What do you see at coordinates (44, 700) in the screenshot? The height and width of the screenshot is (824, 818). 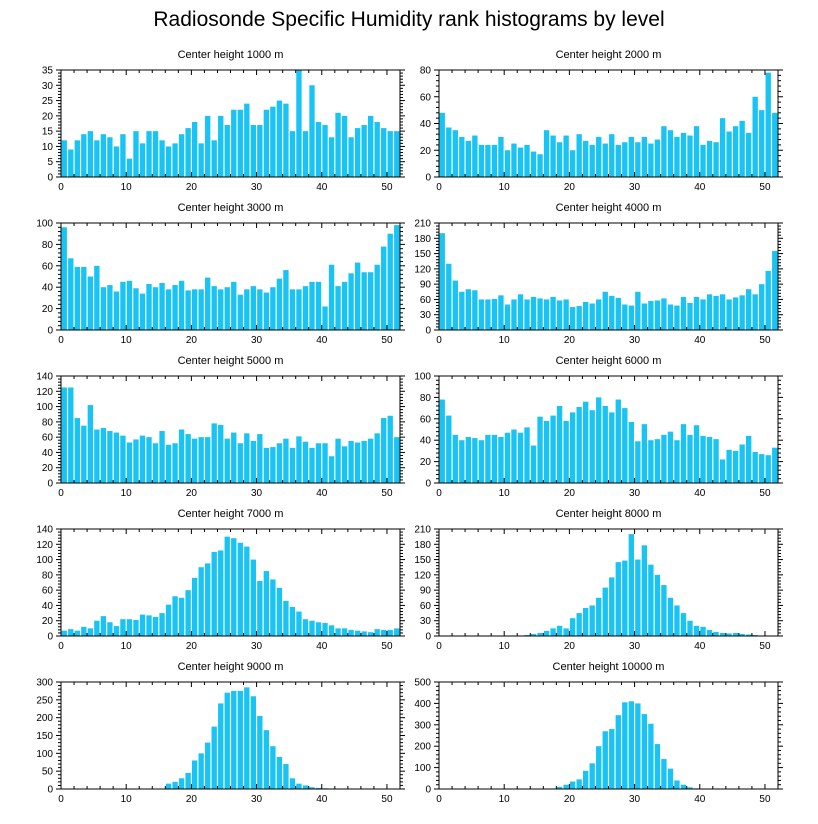 I see `y-tick-label: 250` at bounding box center [44, 700].